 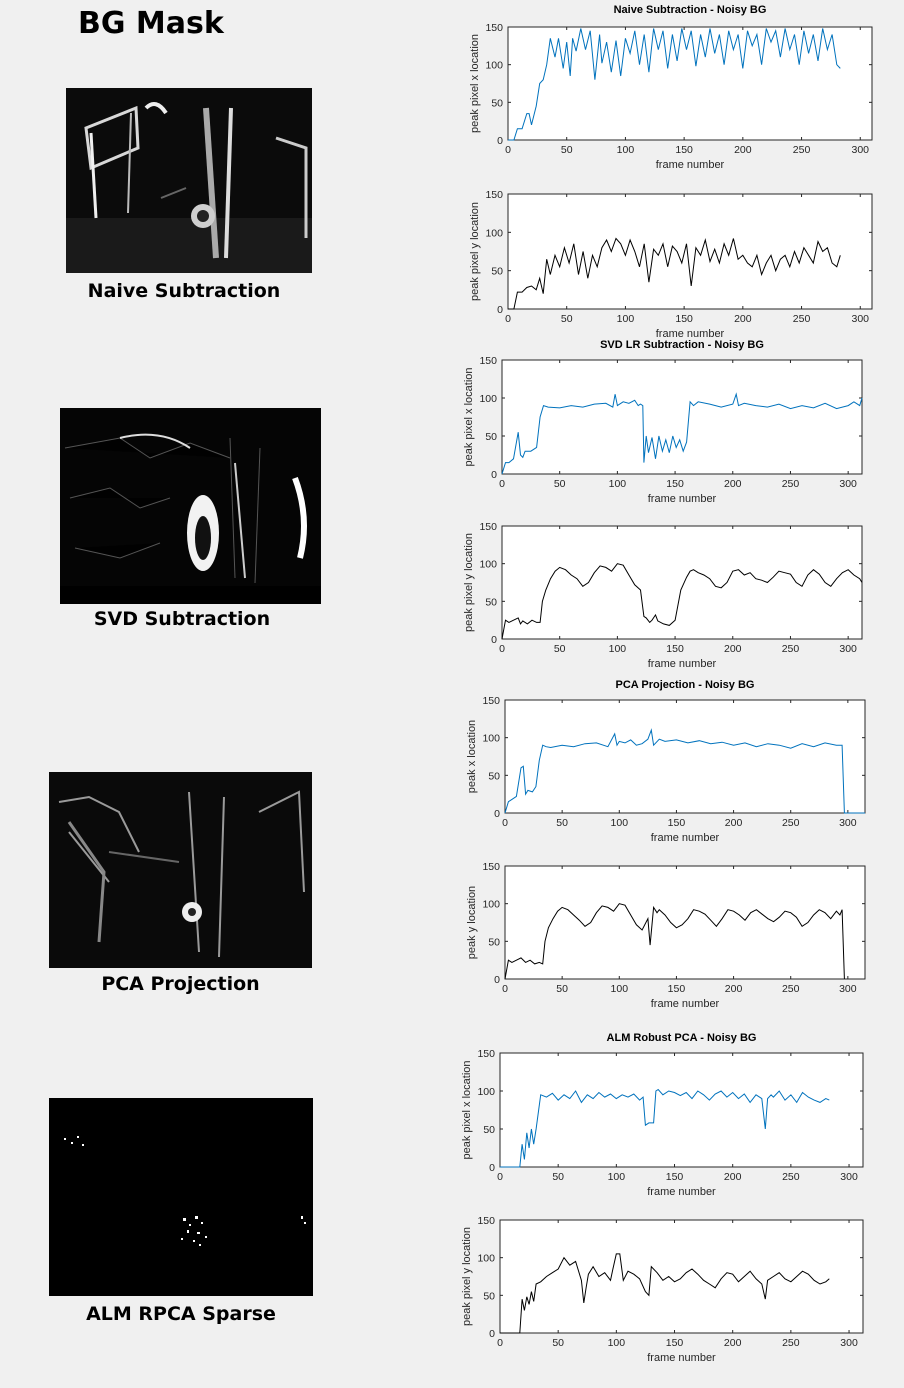 I want to click on alm-rpca-sparse-mask-image, so click(x=181, y=1197).